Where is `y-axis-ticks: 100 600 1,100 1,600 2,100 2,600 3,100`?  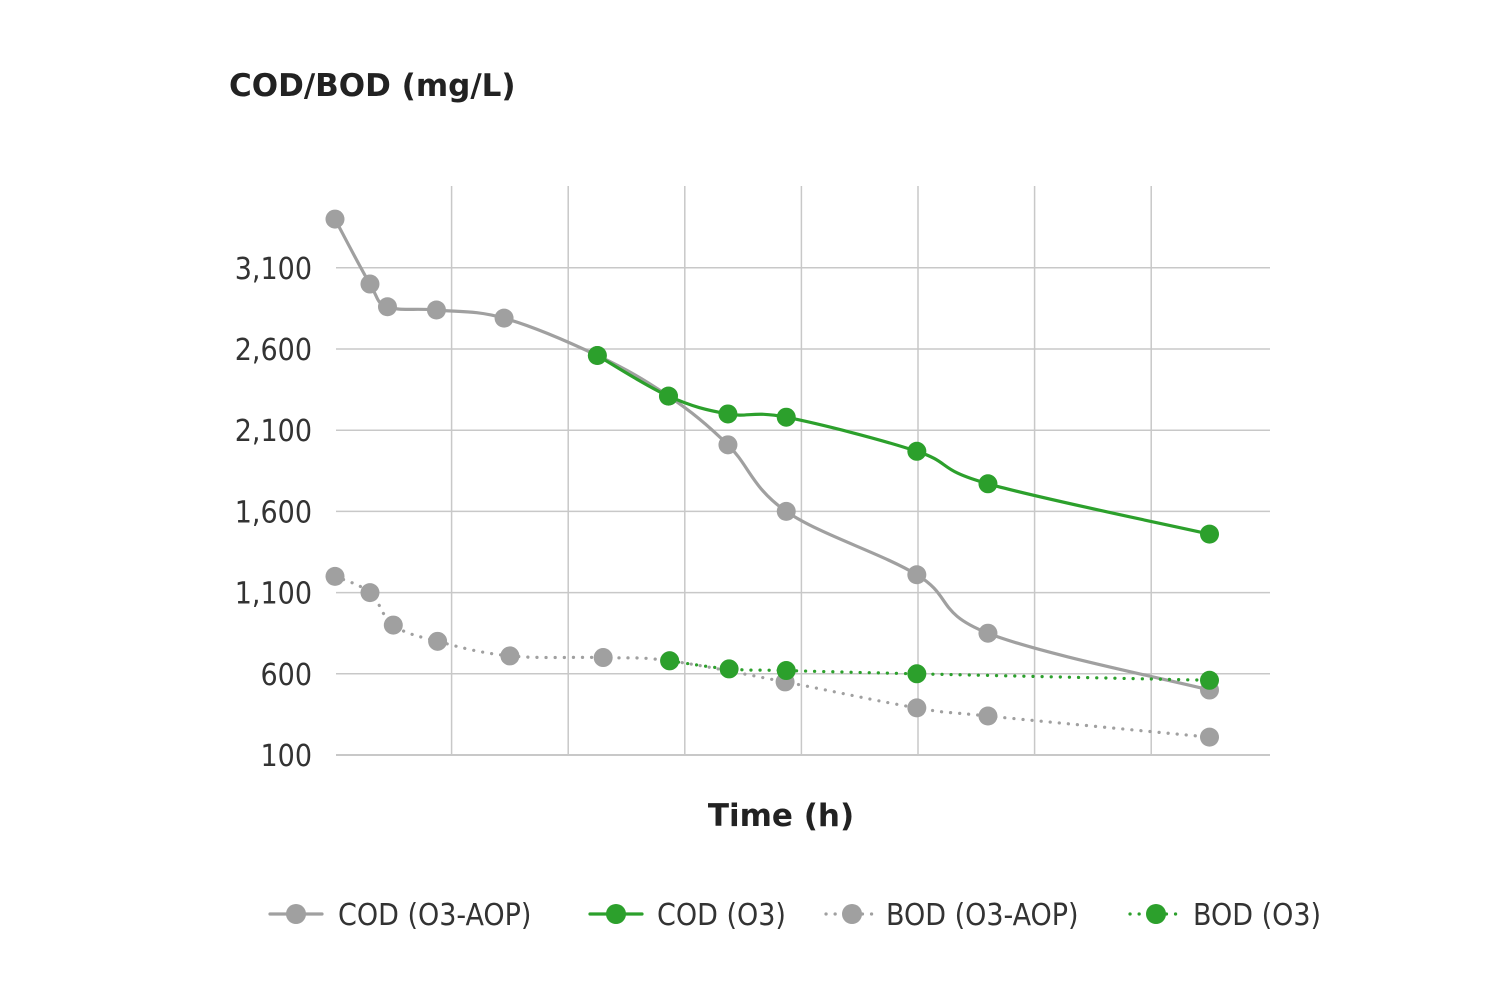 y-axis-ticks: 100 600 1,100 1,600 2,100 2,600 3,100 is located at coordinates (273, 513).